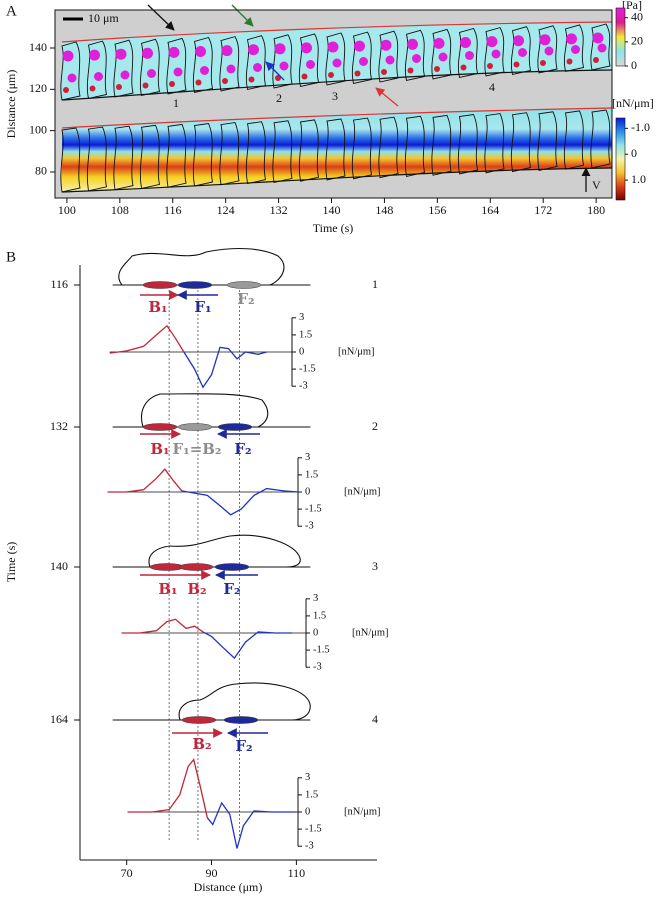 This screenshot has height=899, width=667. Describe the element at coordinates (638, 179) in the screenshot. I see `colorbar-tick-label: 1.0` at that location.